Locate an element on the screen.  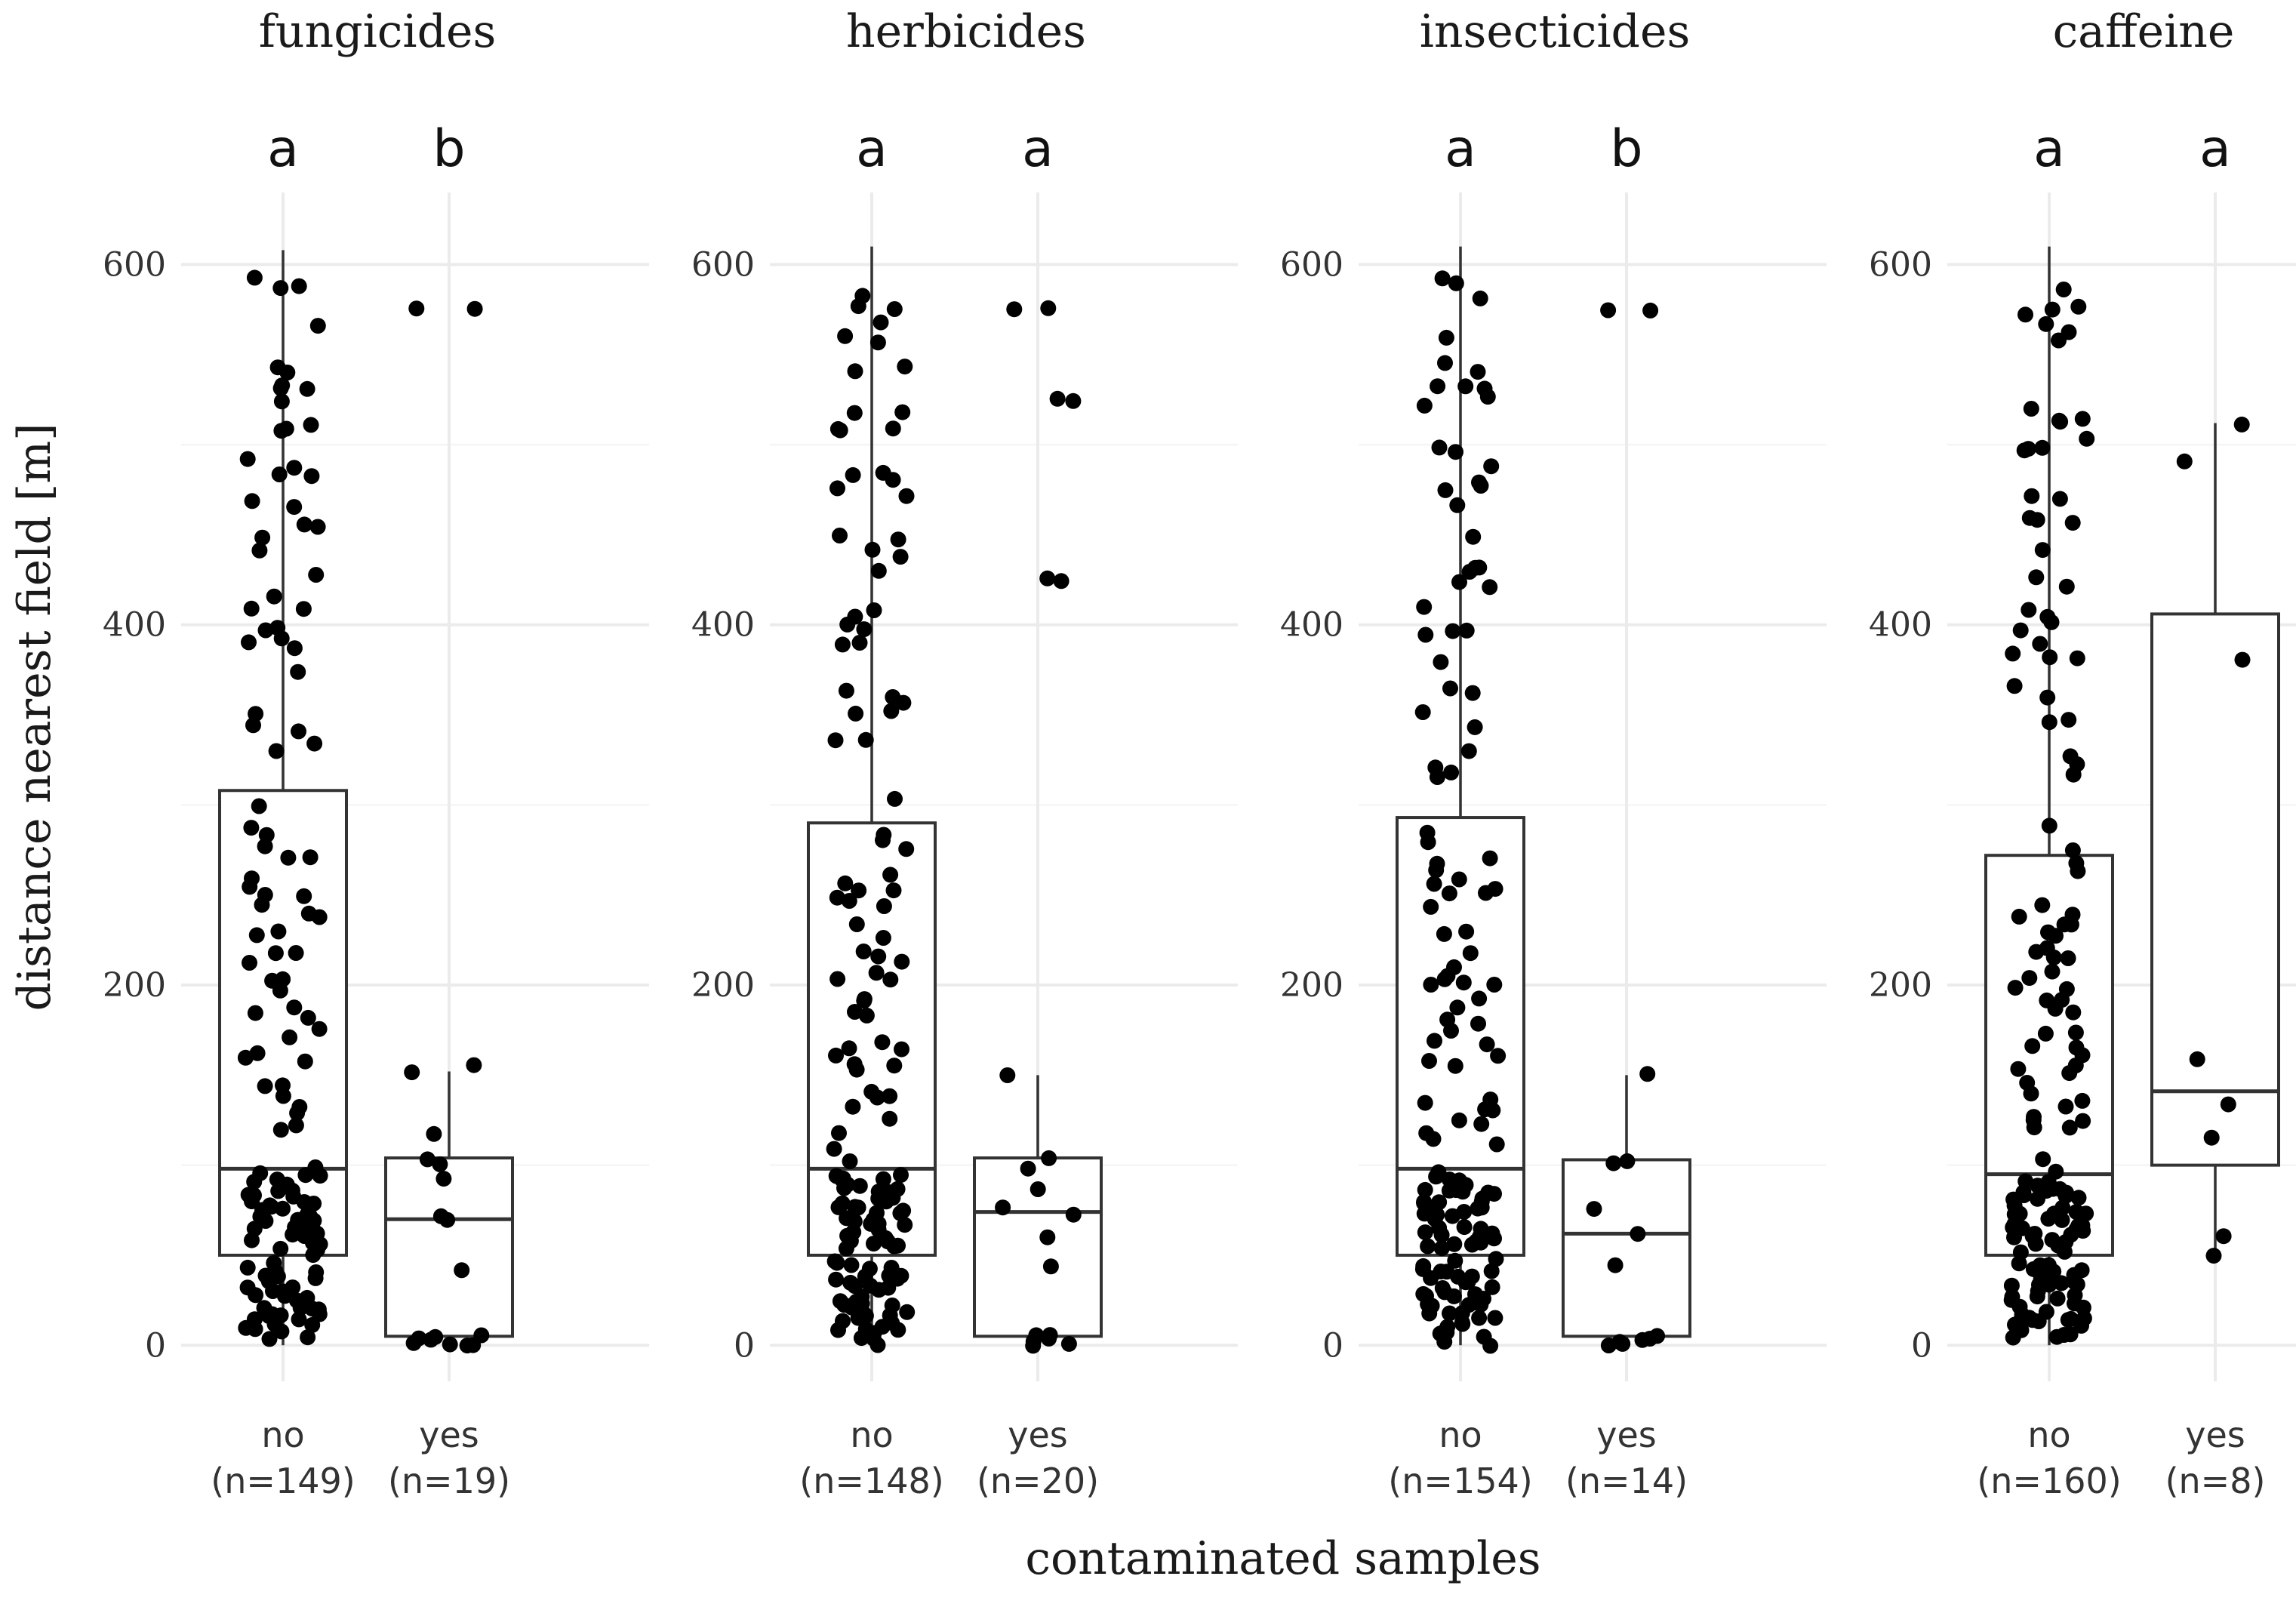
y-tick-label: 600 is located at coordinates (723, 265).